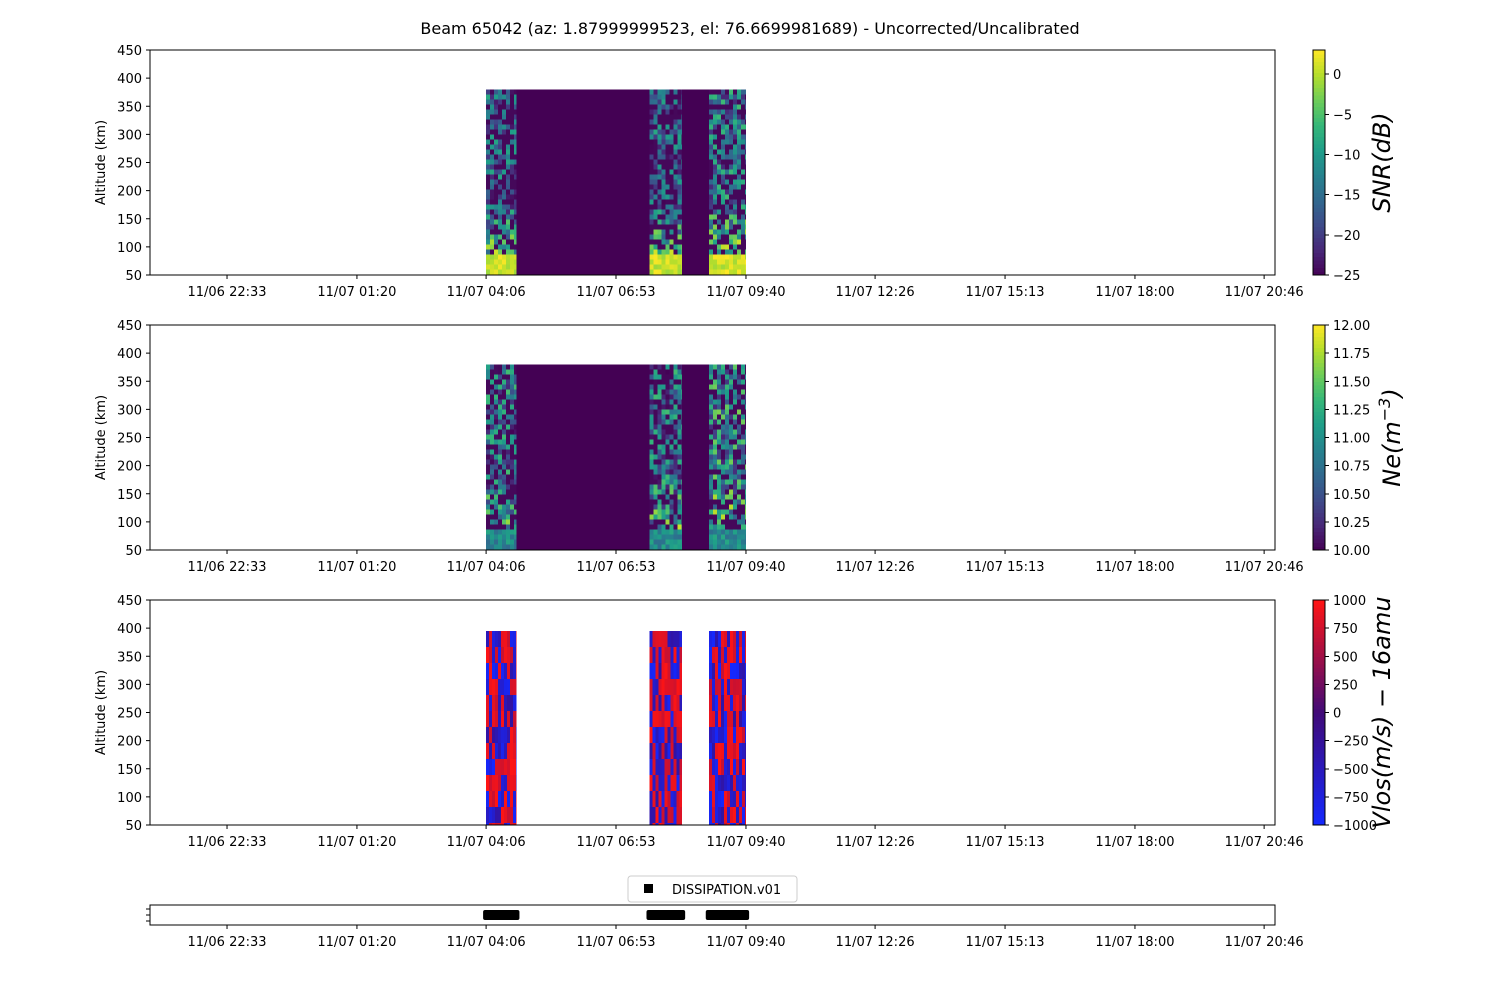  What do you see at coordinates (1351, 439) in the screenshot?
I see `colorbar-tick-label: 11.00` at bounding box center [1351, 439].